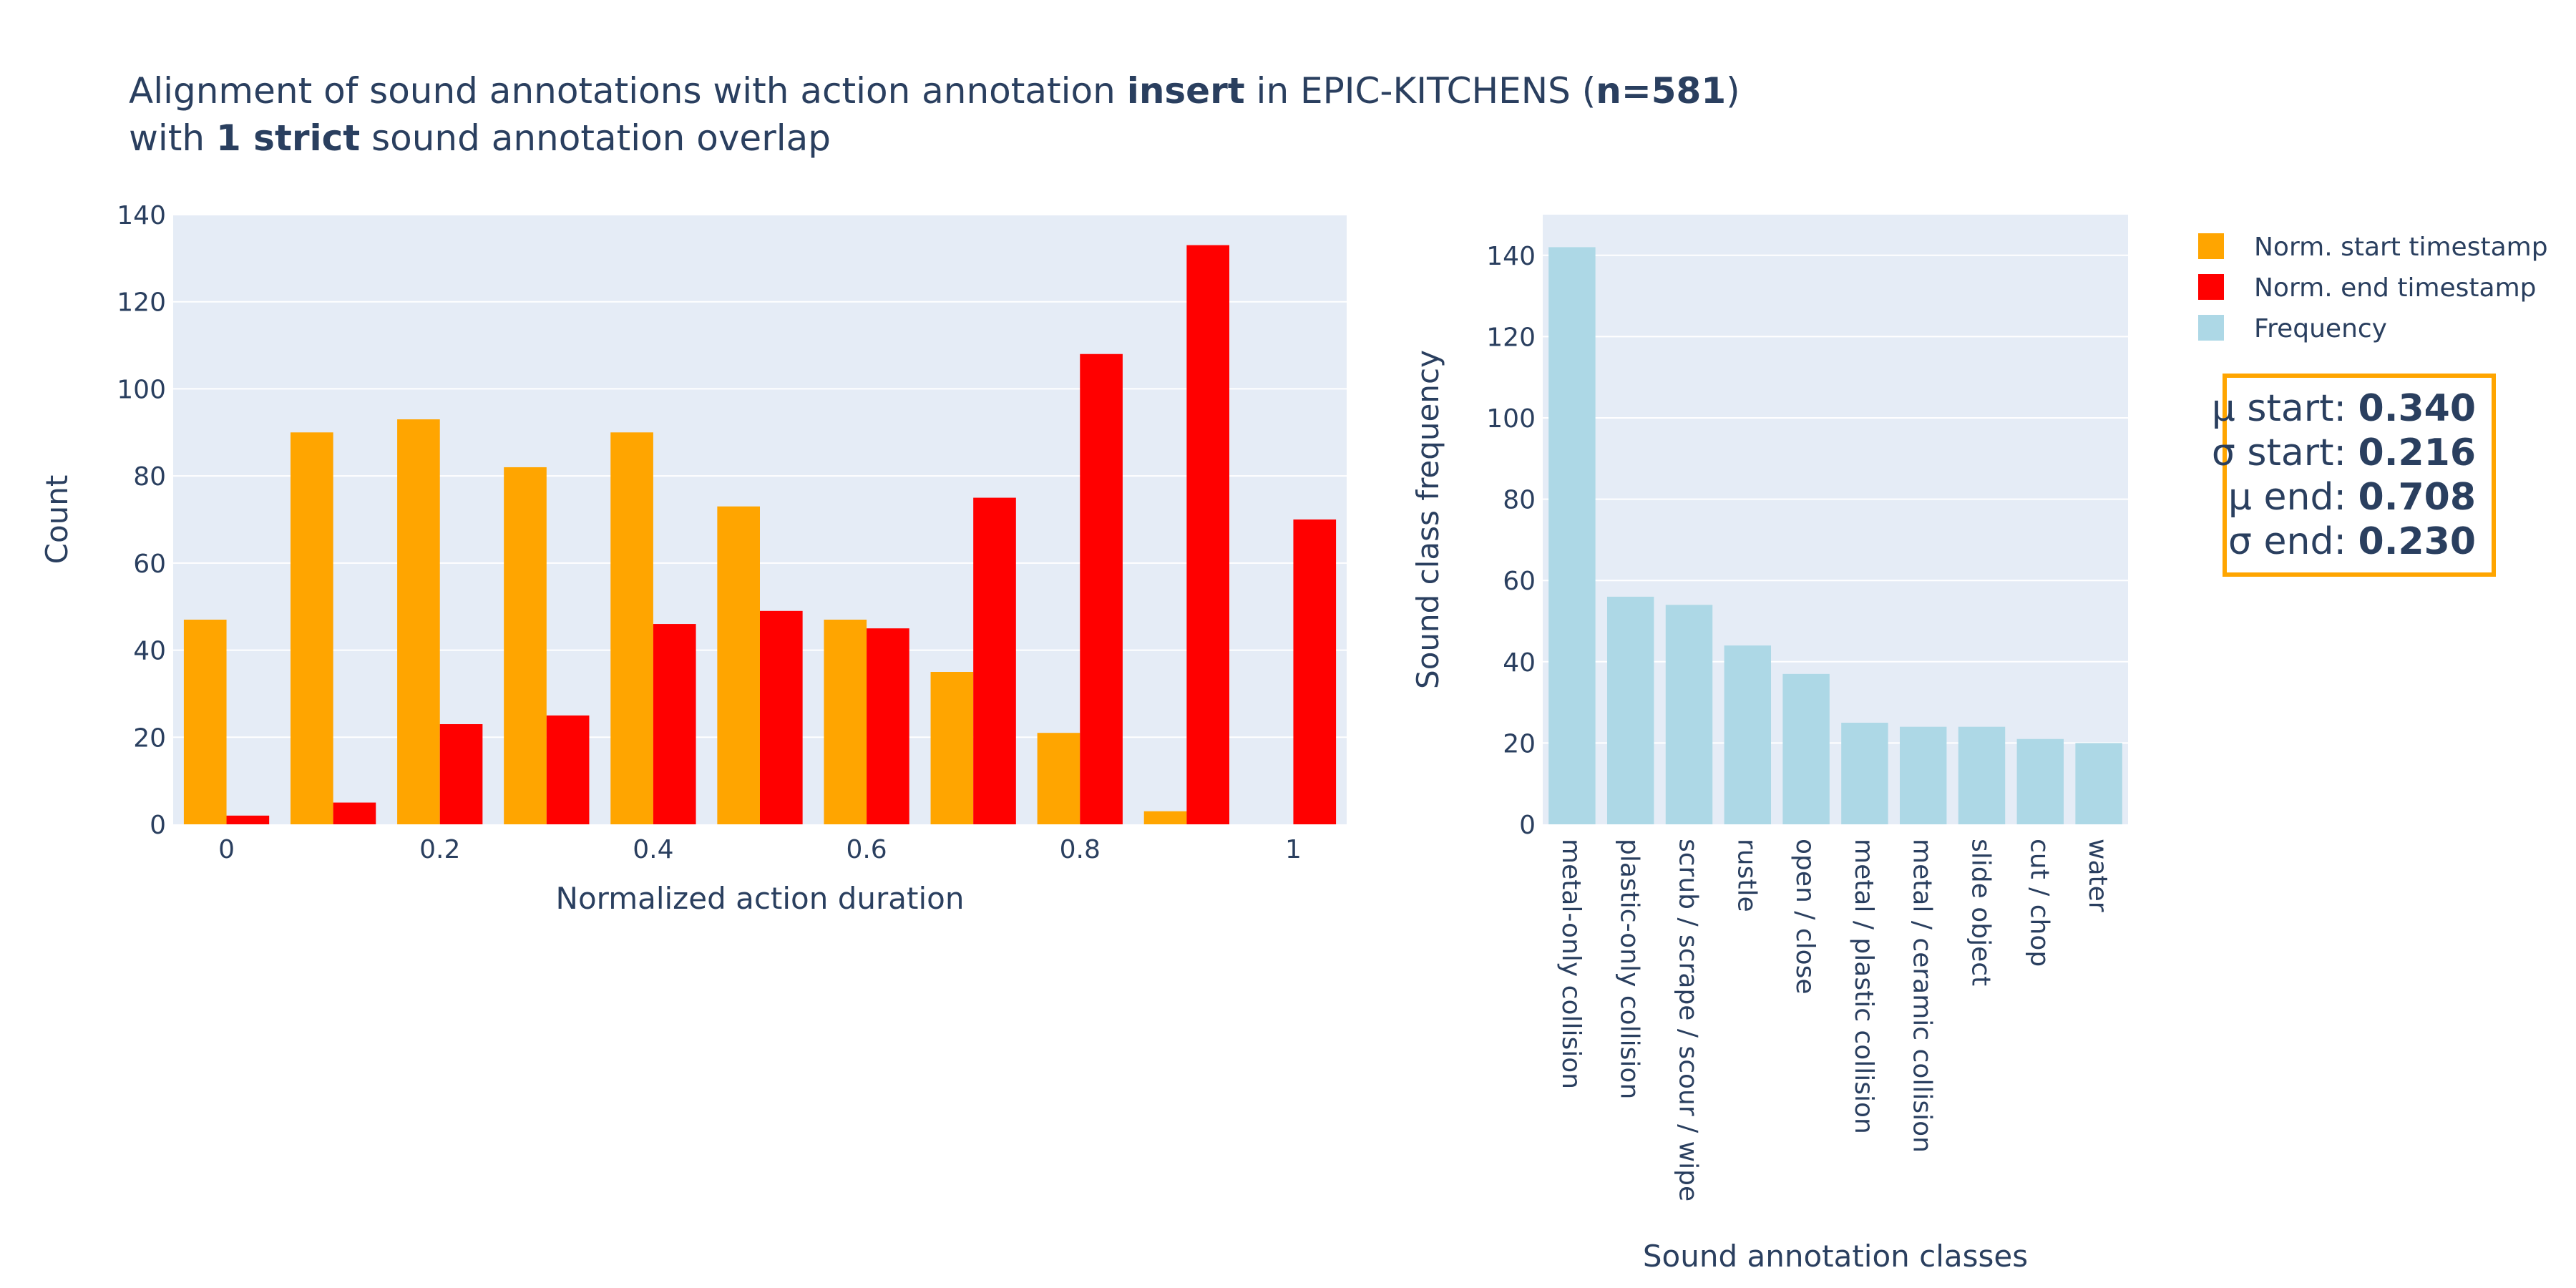 This screenshot has width=2576, height=1288. What do you see at coordinates (2097, 875) in the screenshot?
I see `x-tick-label-category: water` at bounding box center [2097, 875].